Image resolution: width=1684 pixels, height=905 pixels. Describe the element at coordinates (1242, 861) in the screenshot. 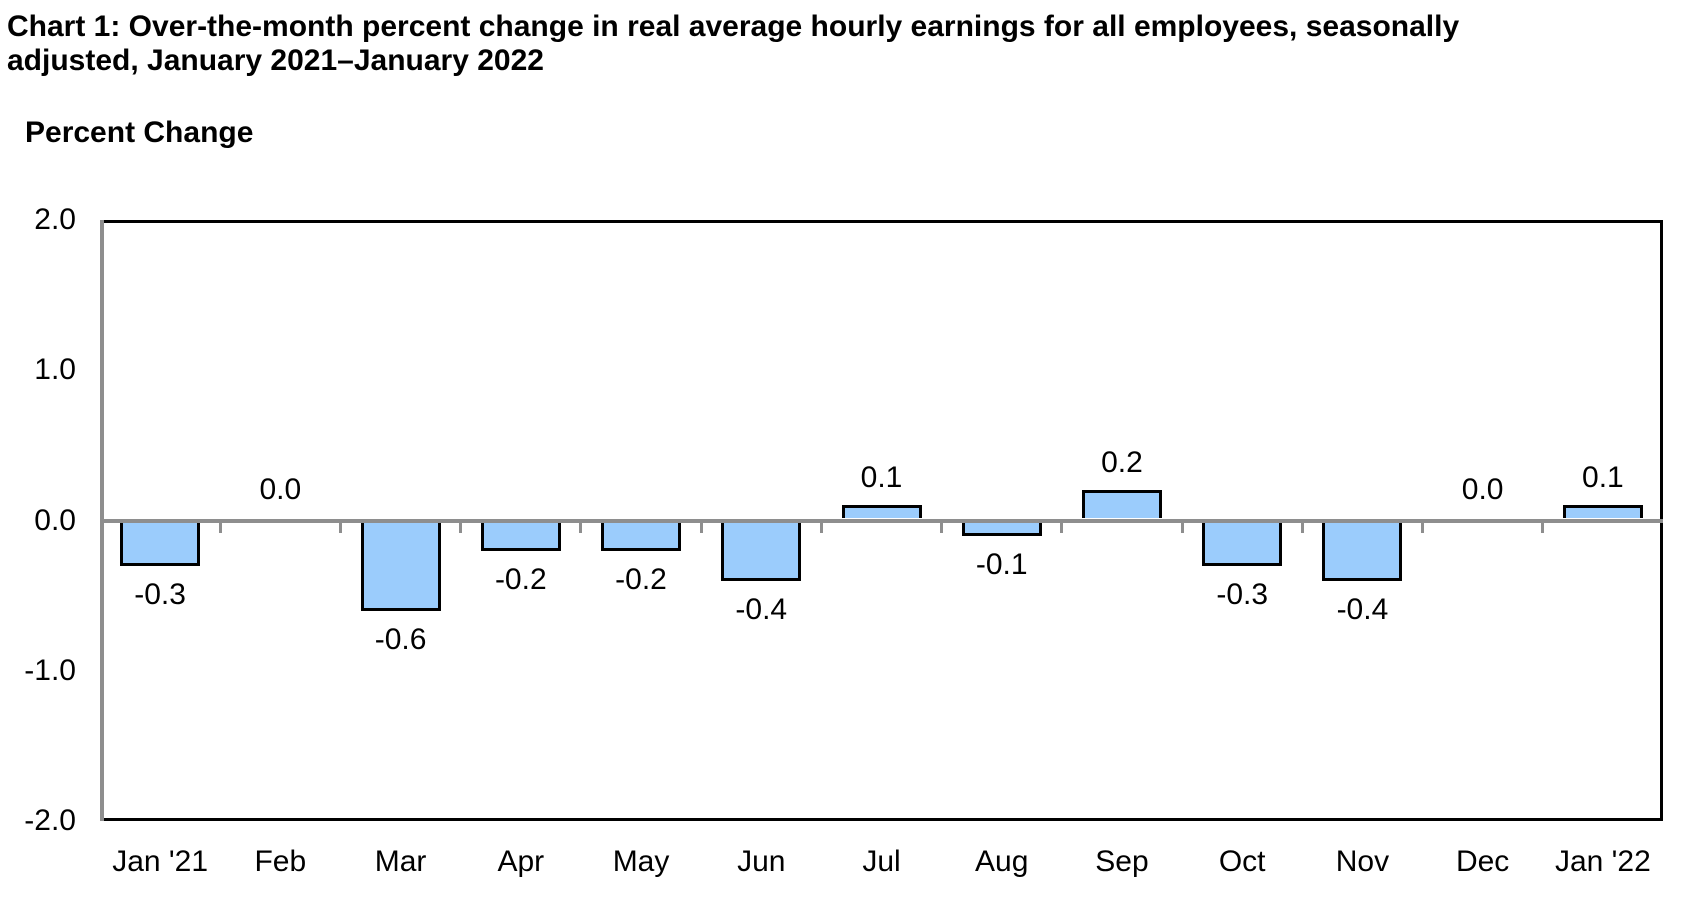

I see `x-tick-label: Oct` at that location.